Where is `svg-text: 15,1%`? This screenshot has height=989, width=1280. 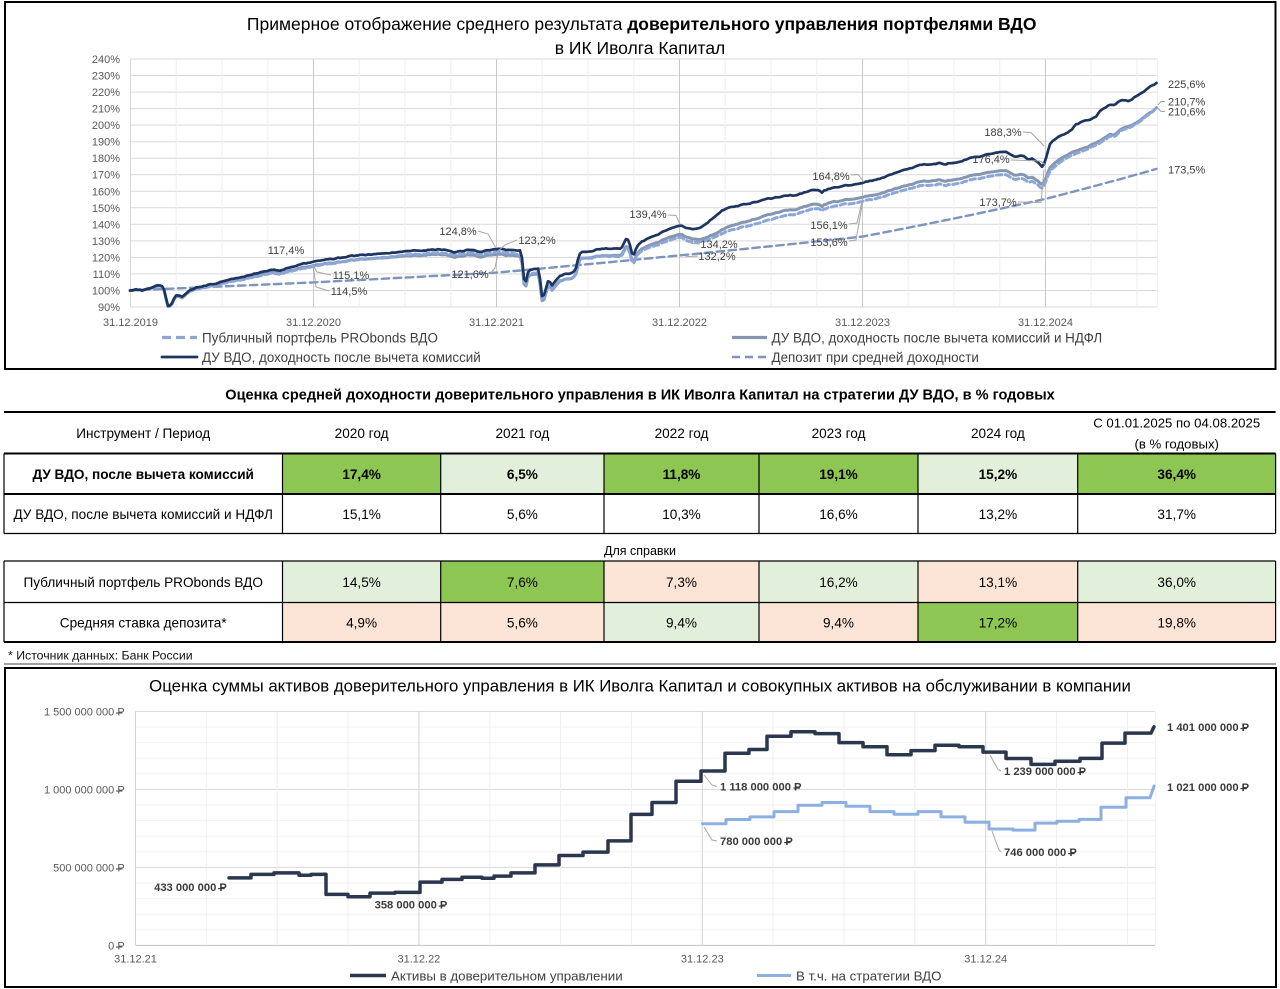 svg-text: 15,1% is located at coordinates (361, 514).